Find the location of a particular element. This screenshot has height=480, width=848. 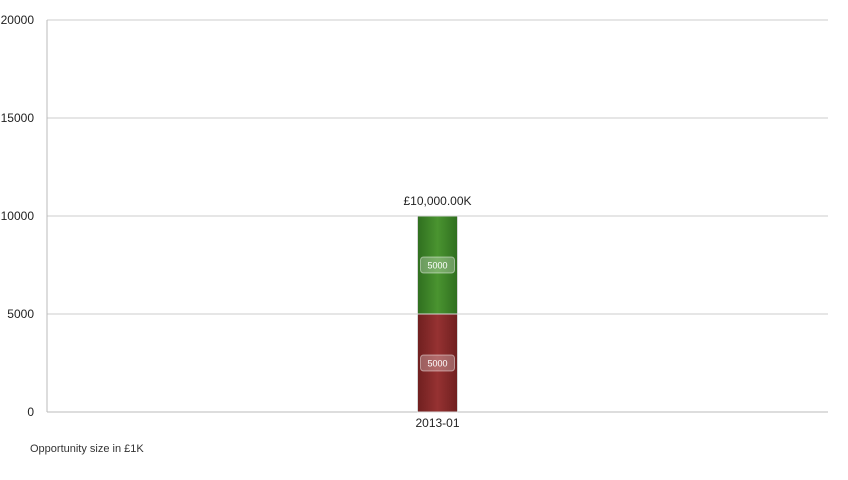

bars is located at coordinates (437, 314).